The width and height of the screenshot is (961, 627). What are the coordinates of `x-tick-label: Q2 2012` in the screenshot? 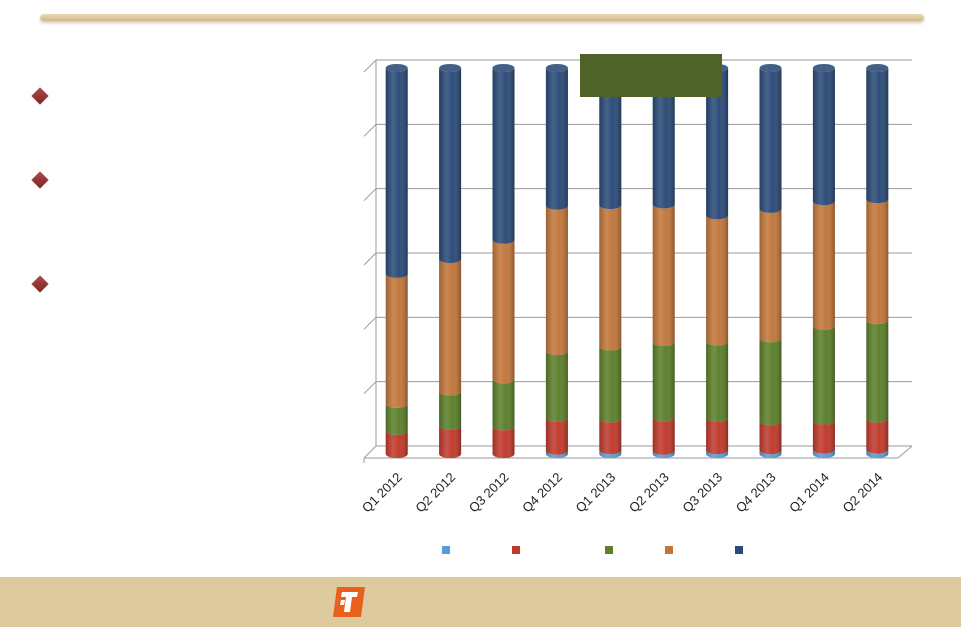 It's located at (435, 493).